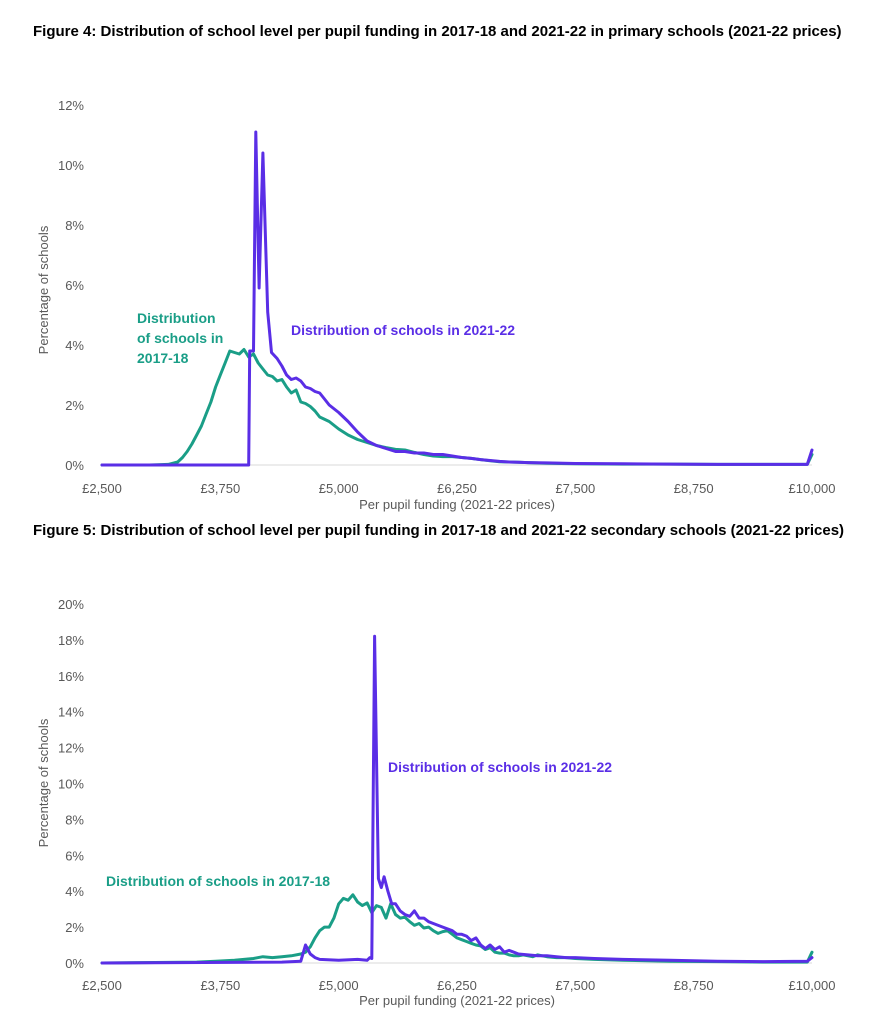 Image resolution: width=879 pixels, height=1013 pixels. What do you see at coordinates (71, 604) in the screenshot?
I see `y-tick-label: 20%` at bounding box center [71, 604].